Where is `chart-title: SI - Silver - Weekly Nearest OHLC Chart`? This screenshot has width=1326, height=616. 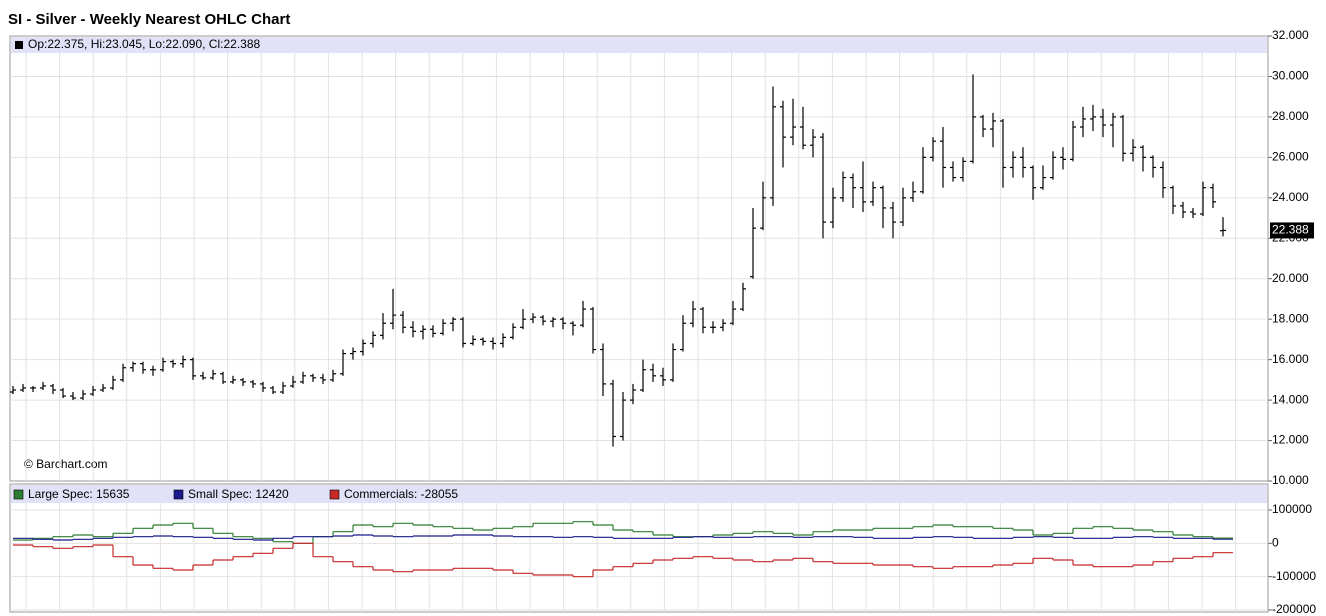 chart-title: SI - Silver - Weekly Nearest OHLC Chart is located at coordinates (149, 19).